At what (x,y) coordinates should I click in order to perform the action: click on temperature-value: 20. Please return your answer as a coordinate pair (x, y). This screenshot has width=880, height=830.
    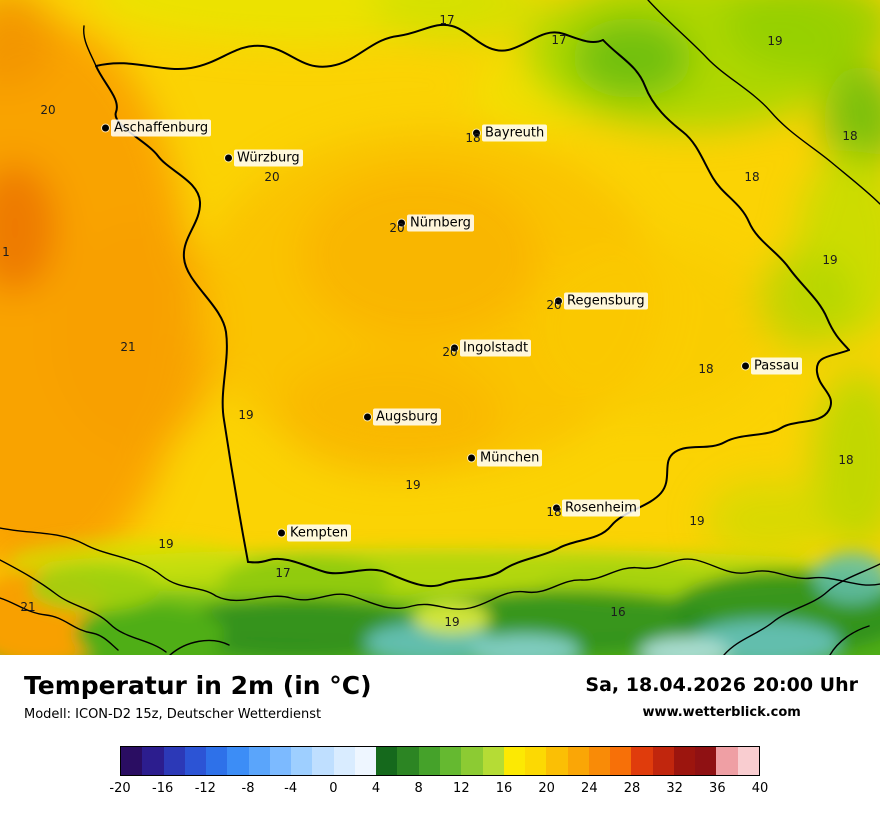
    Looking at the image, I should click on (397, 228).